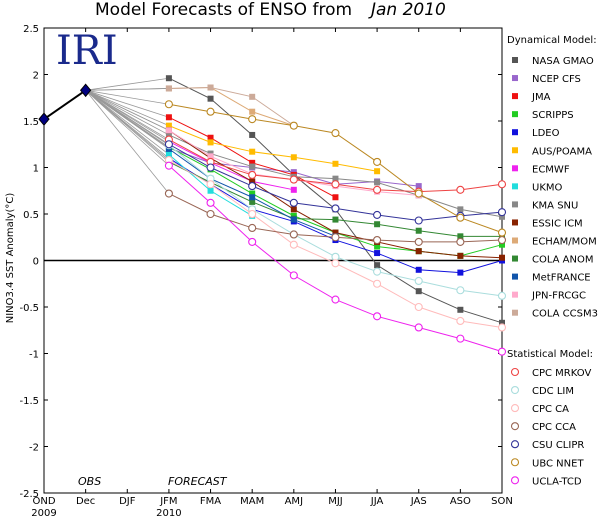  What do you see at coordinates (85, 501) in the screenshot?
I see `x-tick-label: Dec` at bounding box center [85, 501].